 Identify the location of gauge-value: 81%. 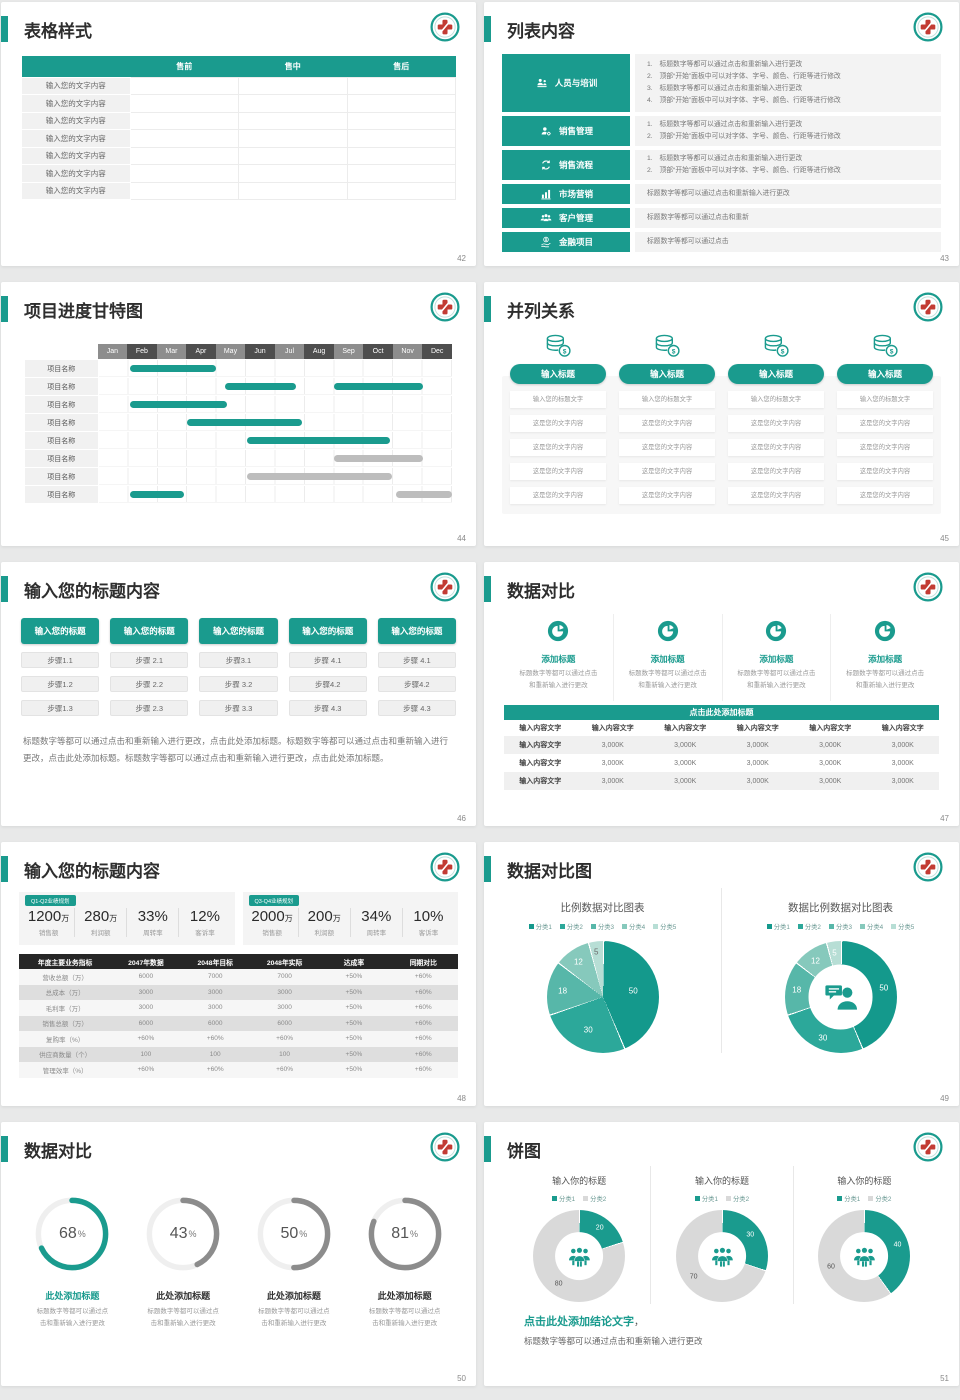
(405, 1233).